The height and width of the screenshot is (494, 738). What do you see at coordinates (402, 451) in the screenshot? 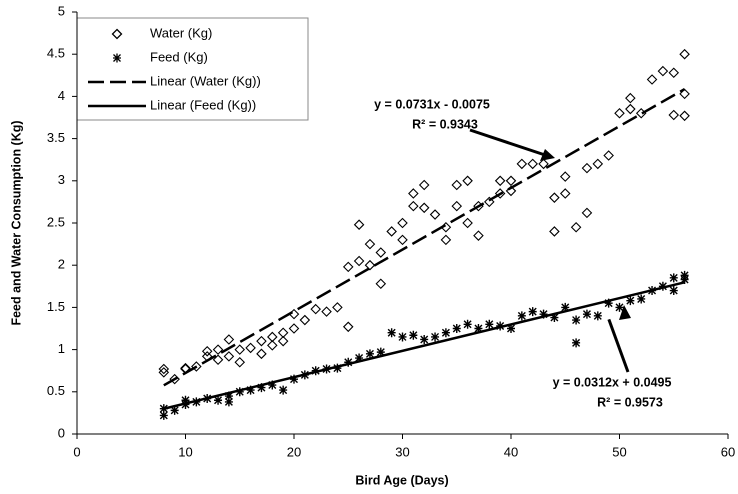
I see `x-tick-label: 30` at bounding box center [402, 451].